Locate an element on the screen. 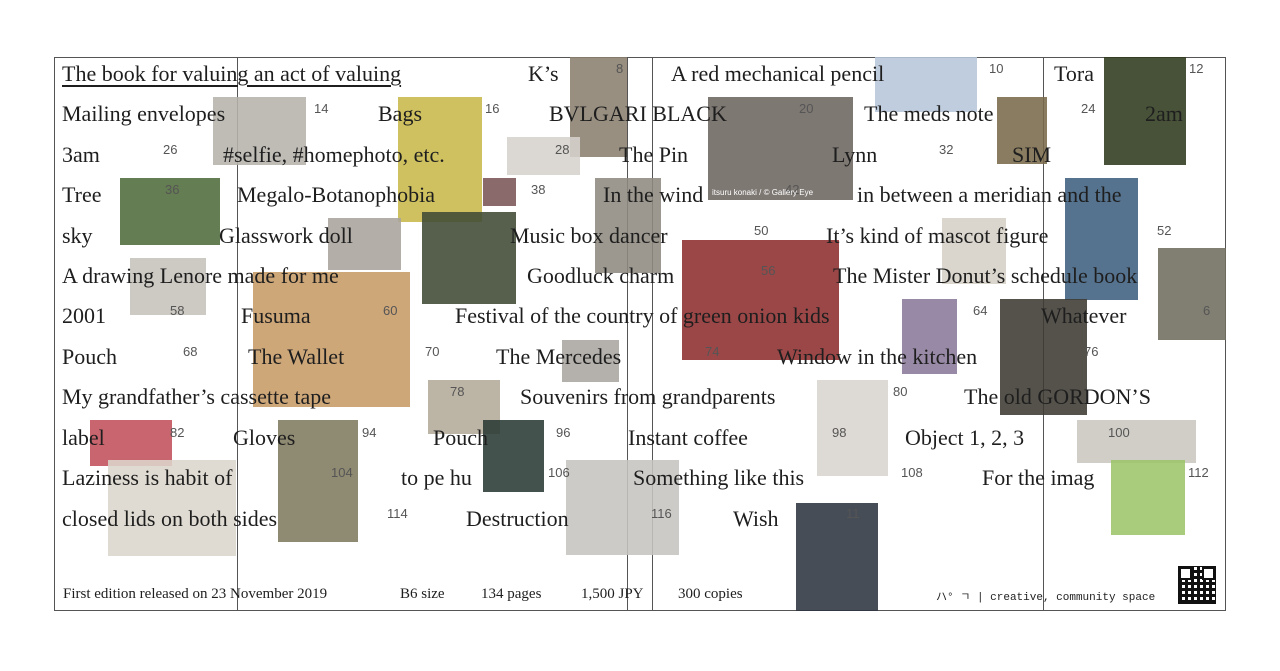 Image resolution: width=1280 pixels, height=671 pixels. entry-number: 60 is located at coordinates (390, 310).